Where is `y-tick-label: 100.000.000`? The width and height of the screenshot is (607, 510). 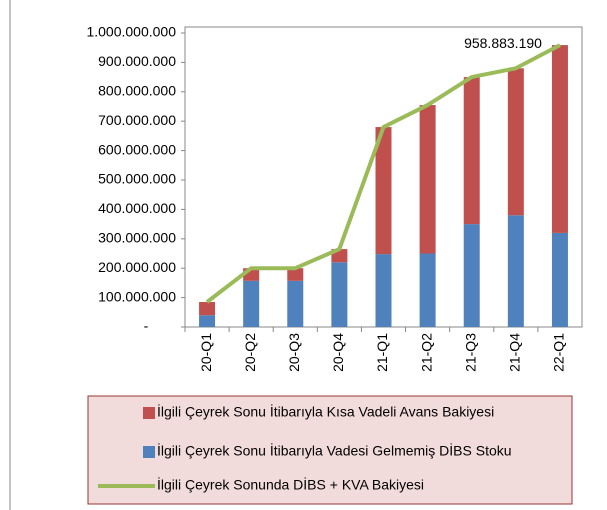
y-tick-label: 100.000.000 is located at coordinates (137, 296).